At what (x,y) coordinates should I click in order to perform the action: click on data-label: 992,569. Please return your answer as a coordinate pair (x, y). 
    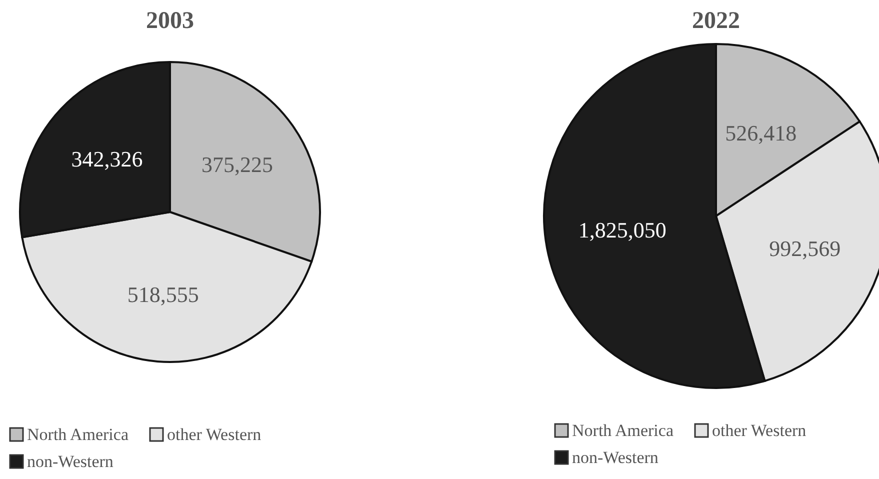
    Looking at the image, I should click on (805, 249).